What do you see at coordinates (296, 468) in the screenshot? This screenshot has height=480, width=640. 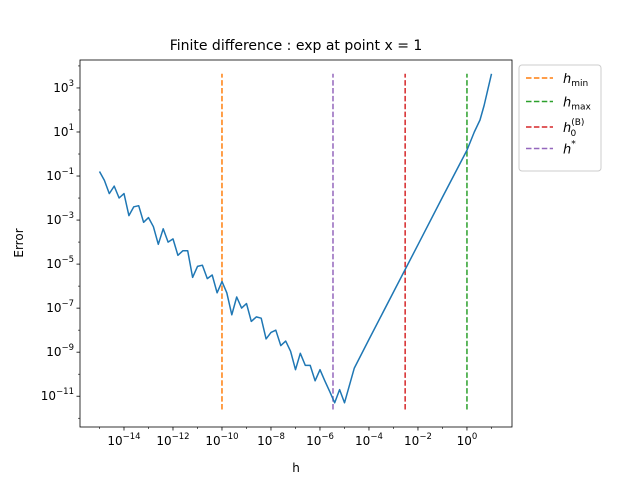 I see `x-axis-label: h` at bounding box center [296, 468].